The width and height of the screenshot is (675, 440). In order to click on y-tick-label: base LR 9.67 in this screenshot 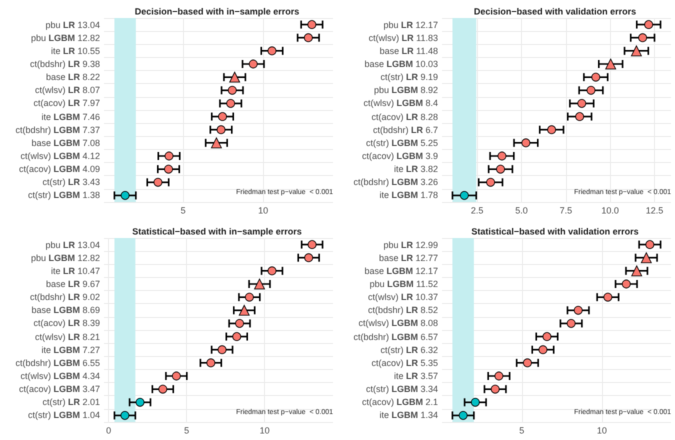, I will do `click(73, 284)`.